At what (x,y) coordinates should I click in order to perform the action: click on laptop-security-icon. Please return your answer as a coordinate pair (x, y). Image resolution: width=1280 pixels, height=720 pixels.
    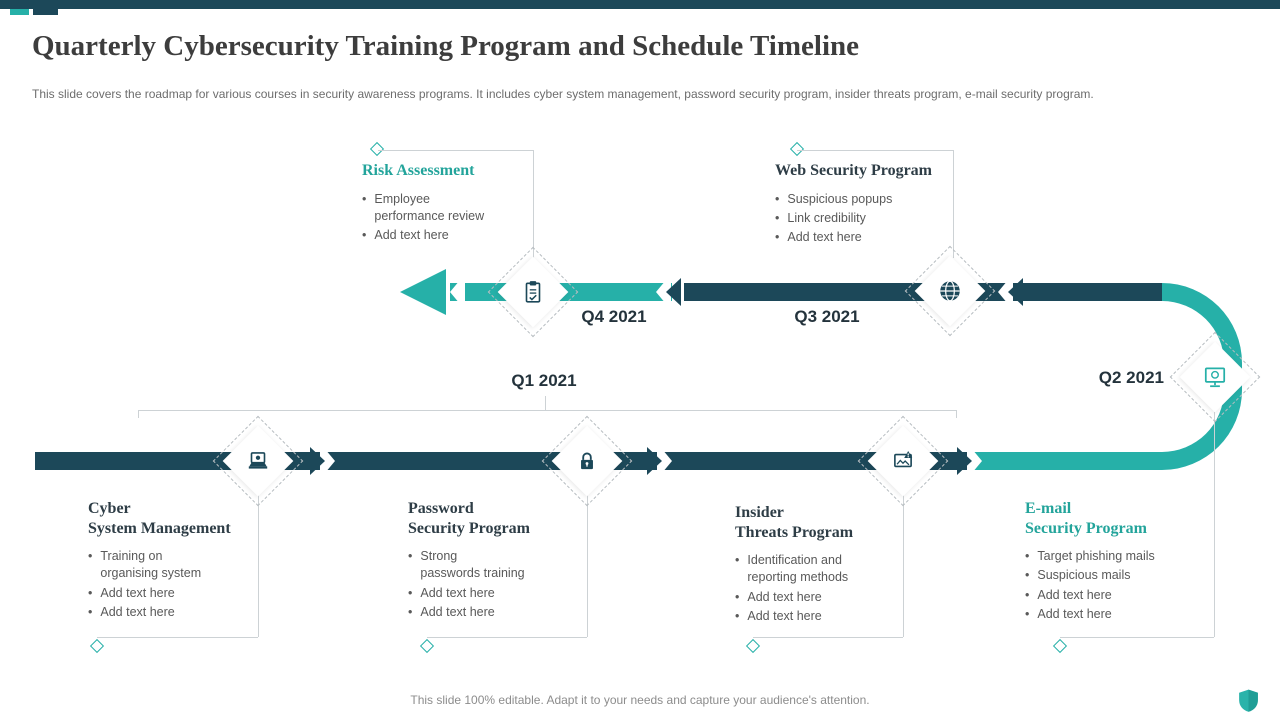
    Looking at the image, I should click on (258, 460).